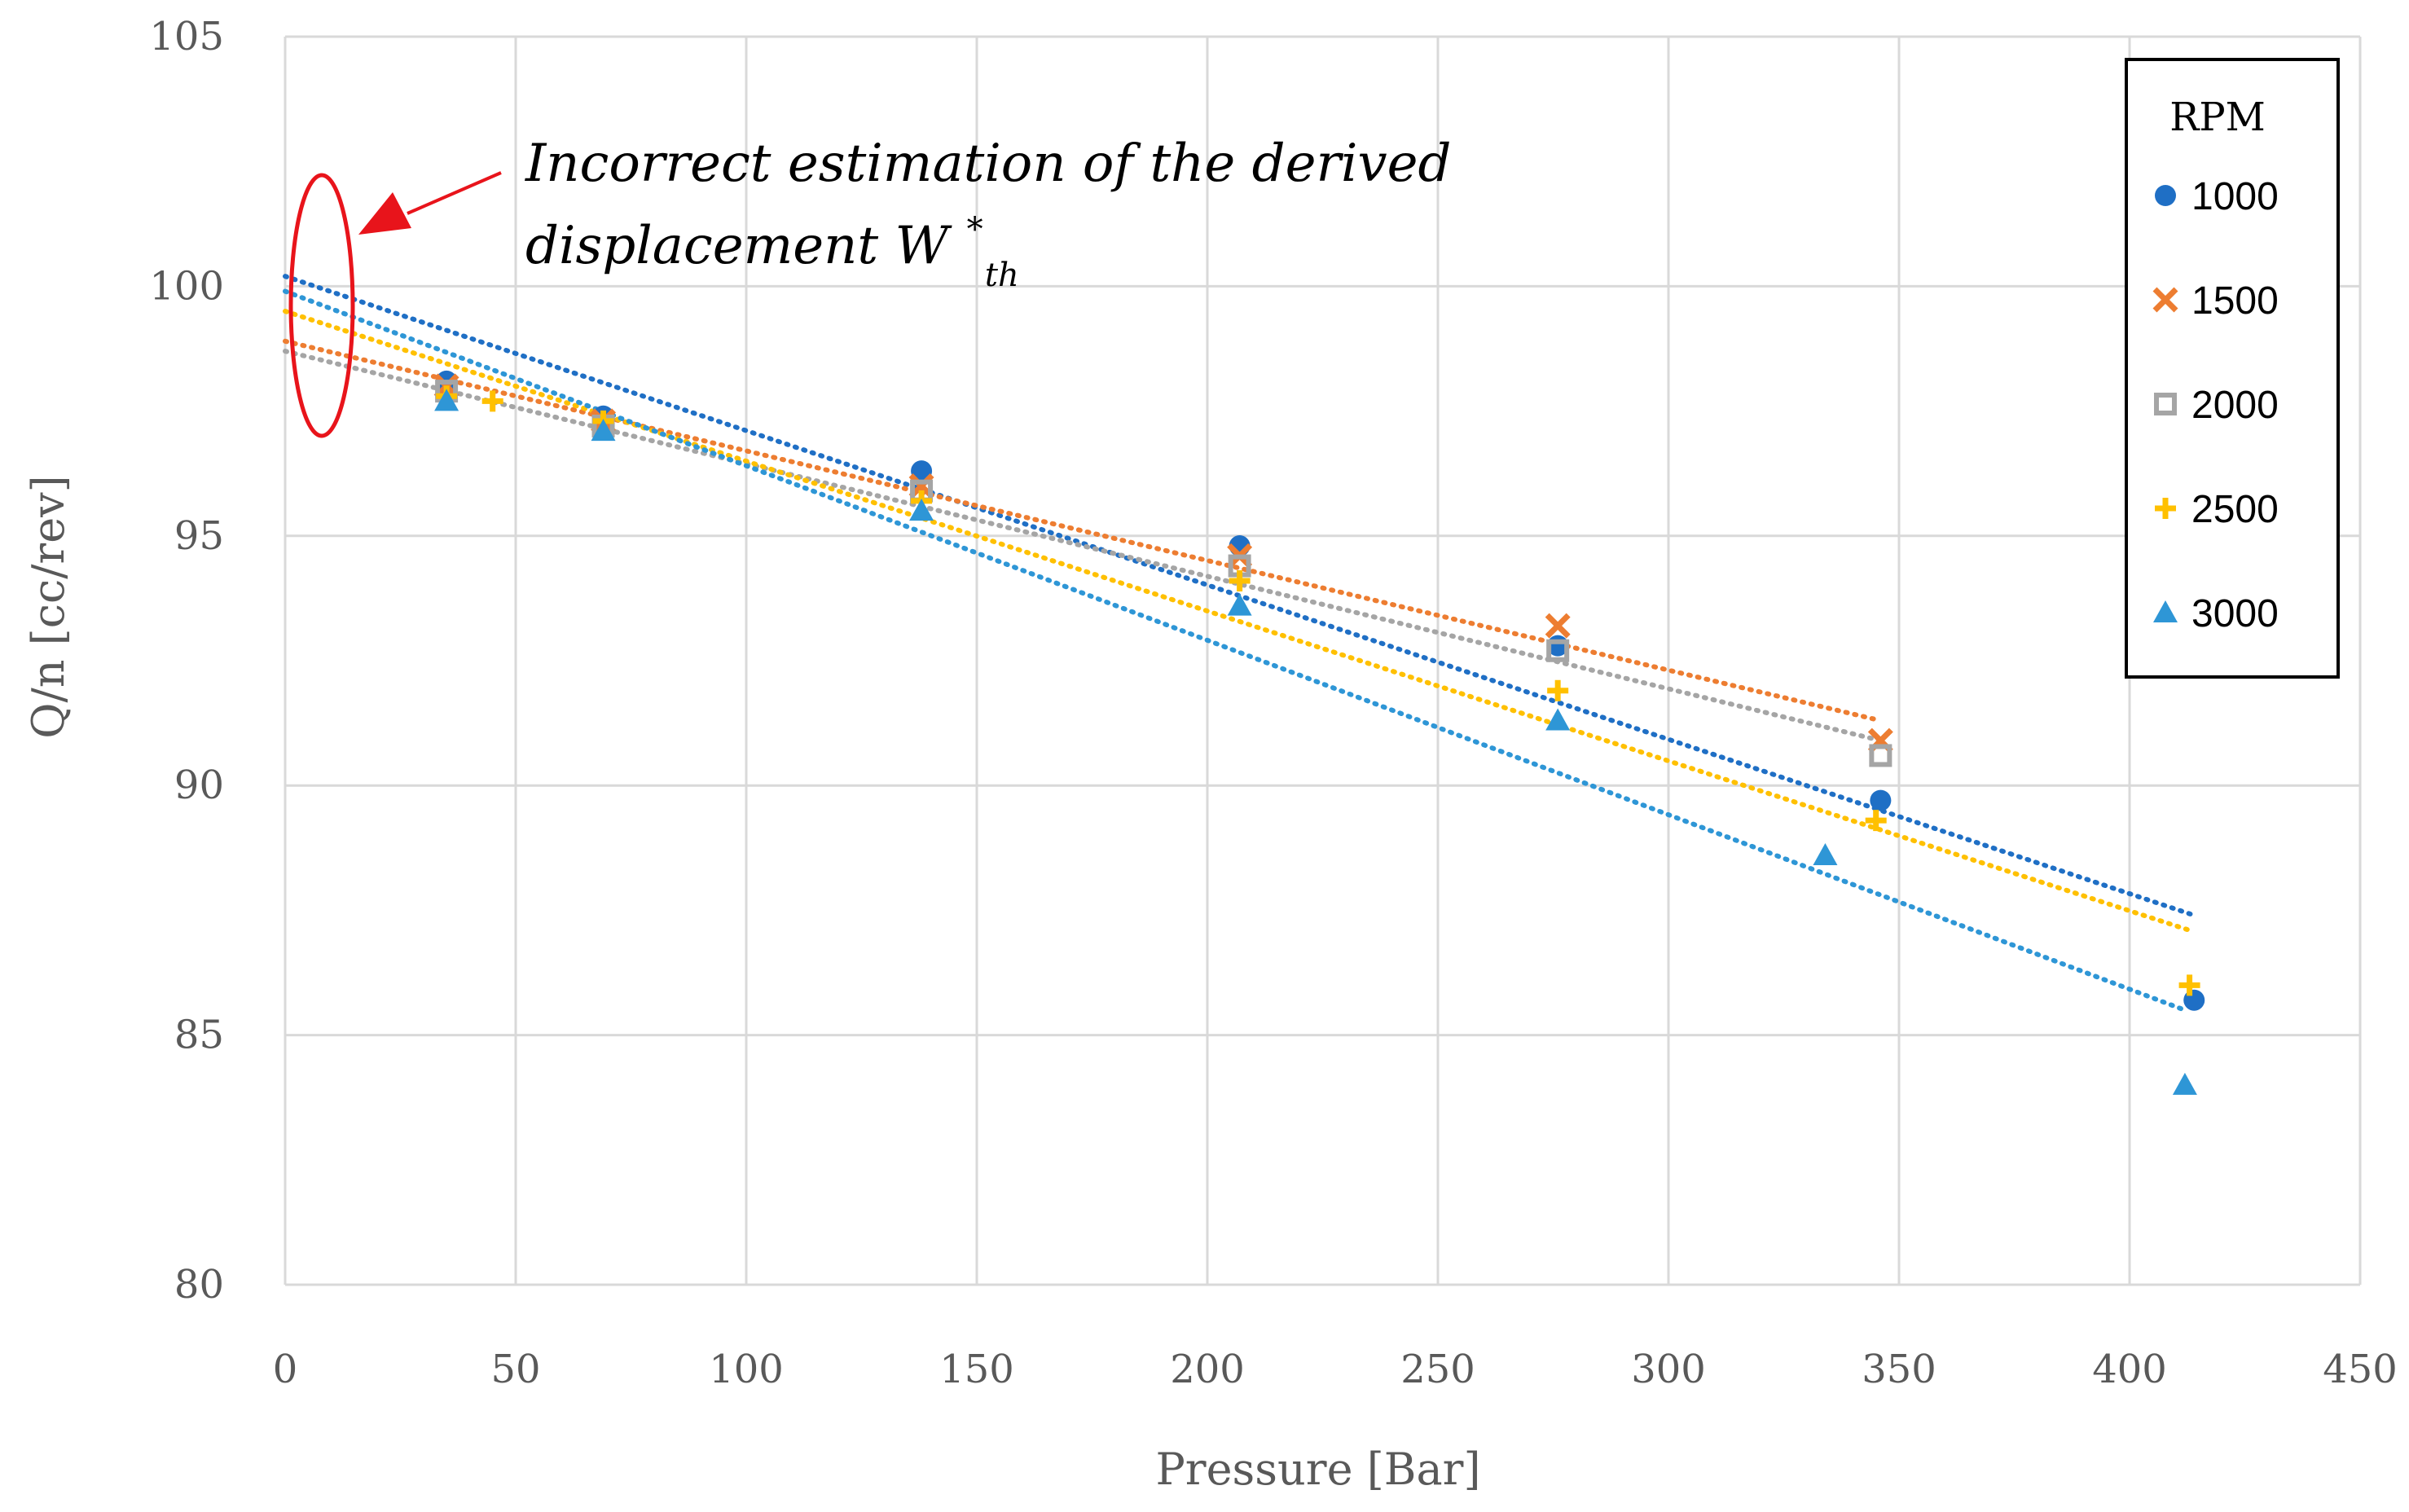 This screenshot has height=1512, width=2409. I want to click on x-tick-label: 350, so click(1899, 1369).